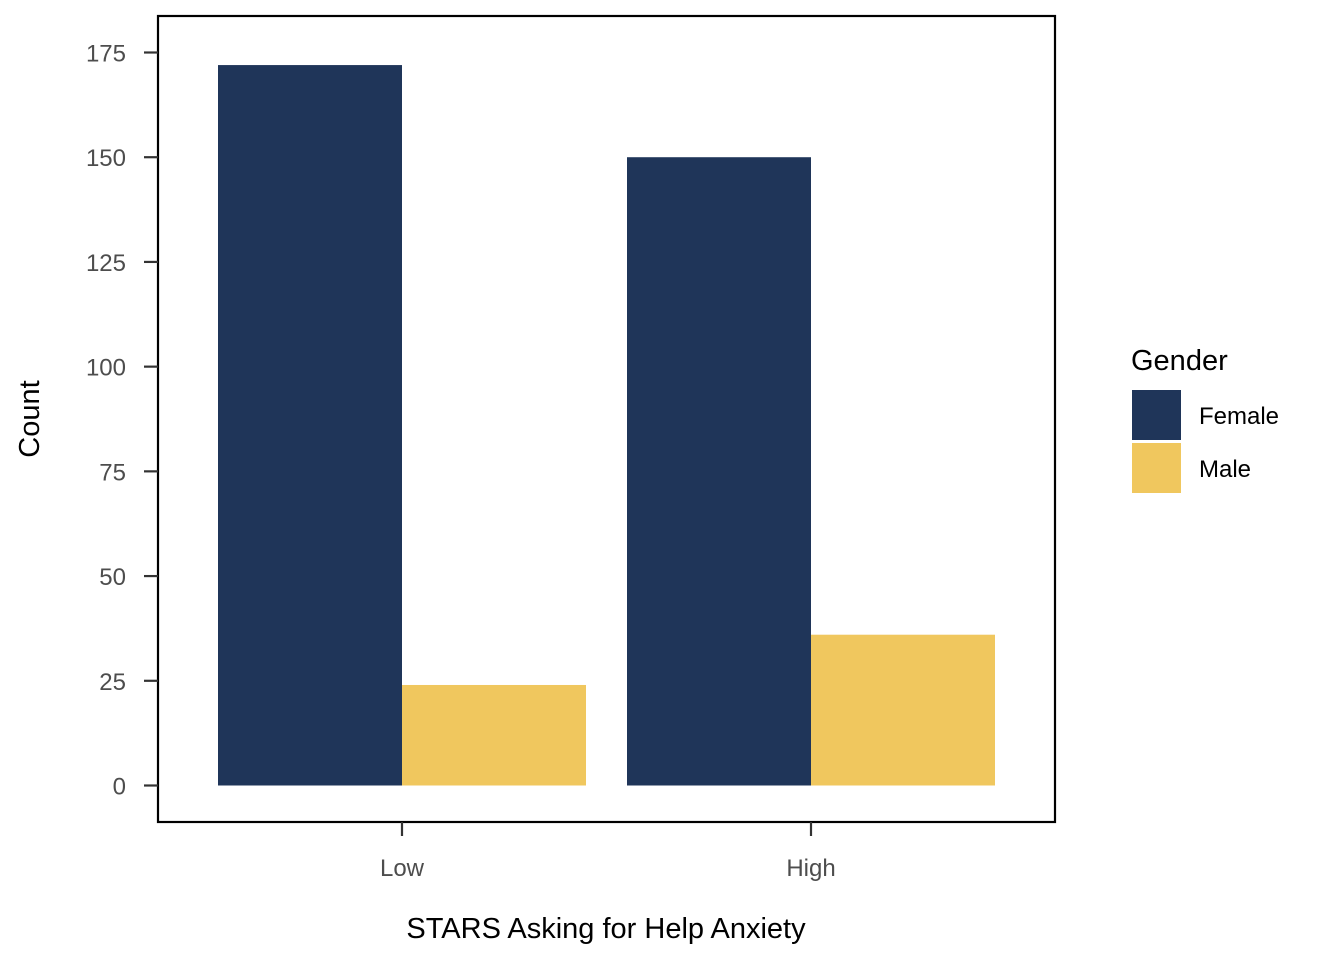 The width and height of the screenshot is (1344, 960). I want to click on y-tick-label: 0, so click(119, 787).